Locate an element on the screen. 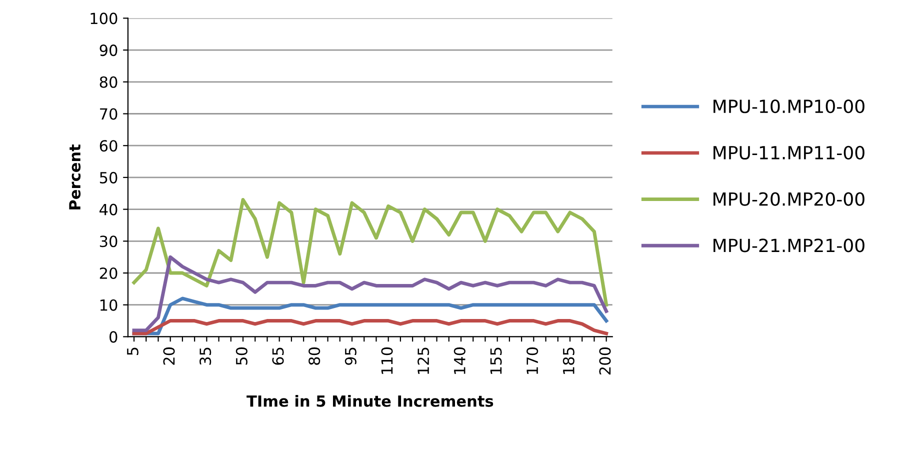 This screenshot has height=455, width=914. x-tick-label: 80 is located at coordinates (314, 356).